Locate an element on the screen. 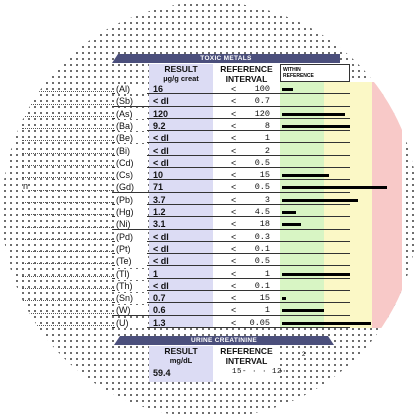 Image resolution: width=420 pixels, height=420 pixels. result-value: 10 is located at coordinates (158, 175).